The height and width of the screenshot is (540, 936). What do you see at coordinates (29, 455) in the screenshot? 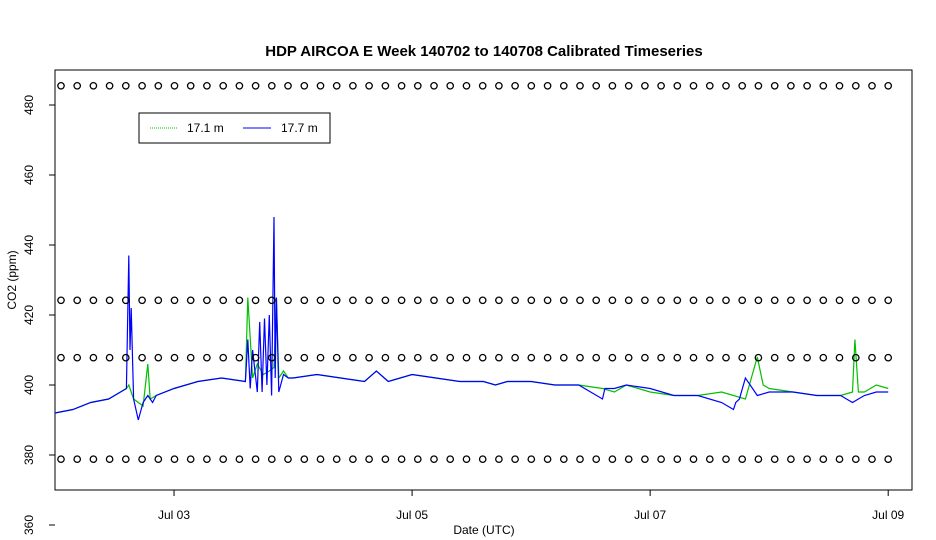
I see `y-tick-label: 380` at bounding box center [29, 455].